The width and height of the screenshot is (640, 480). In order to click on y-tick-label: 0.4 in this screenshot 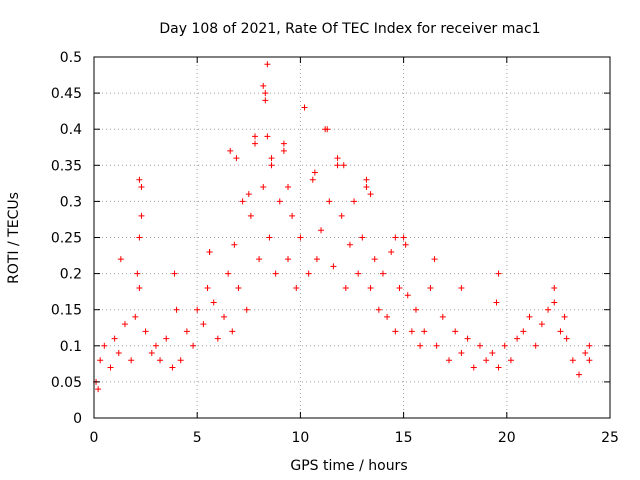, I will do `click(71, 130)`.